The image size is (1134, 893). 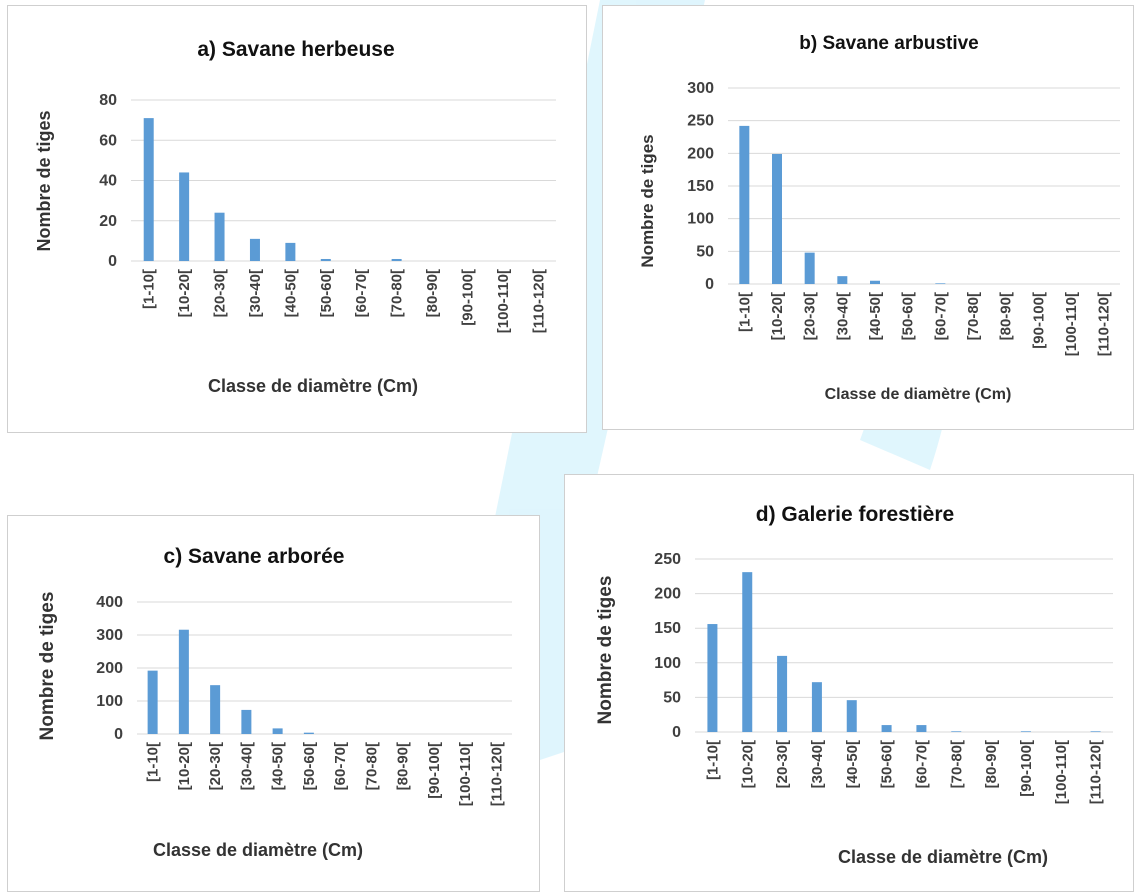 I want to click on chart-title: d) Galerie forestière, so click(x=855, y=514).